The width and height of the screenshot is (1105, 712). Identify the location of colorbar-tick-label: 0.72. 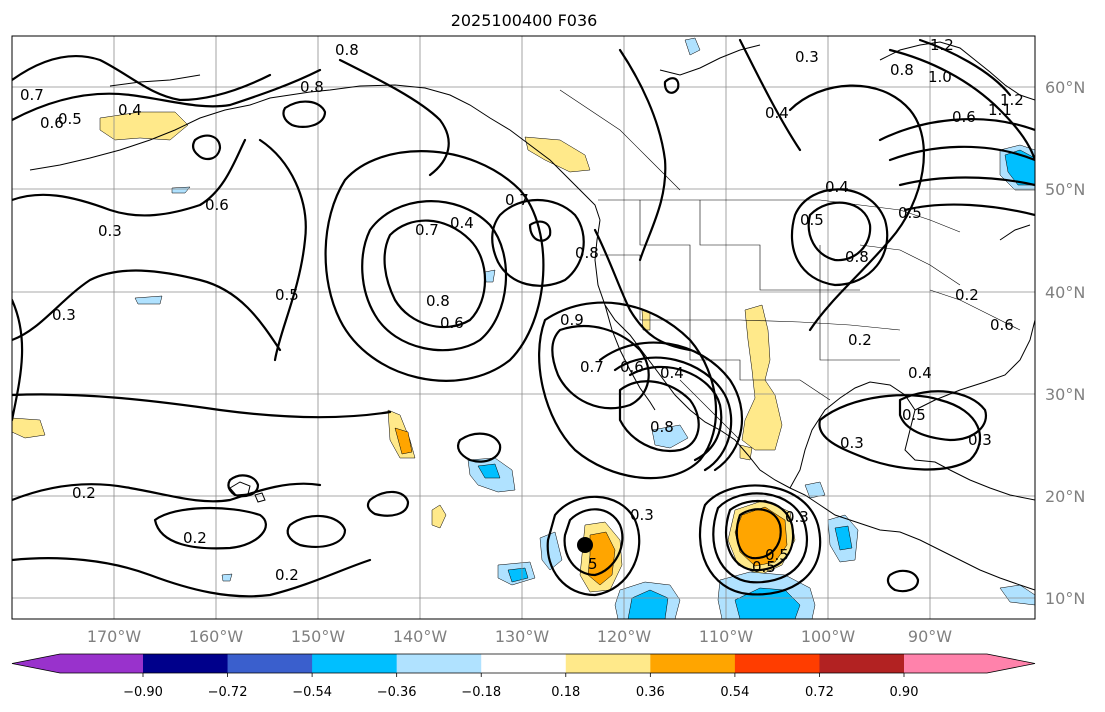
(819, 692).